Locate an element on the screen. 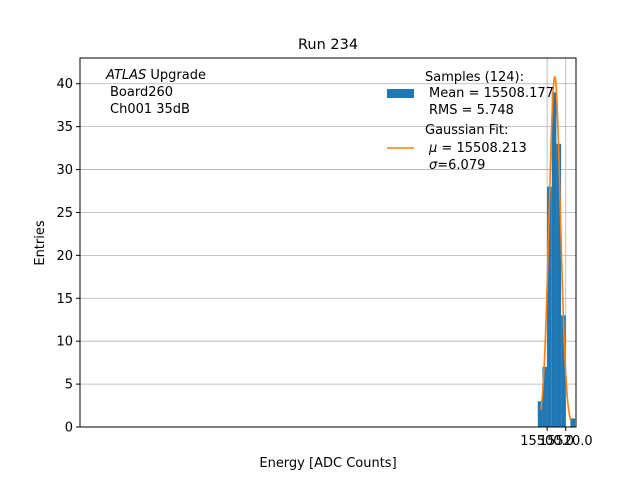 The width and height of the screenshot is (640, 480). legend-sigma-value: =6.079 is located at coordinates (461, 165).